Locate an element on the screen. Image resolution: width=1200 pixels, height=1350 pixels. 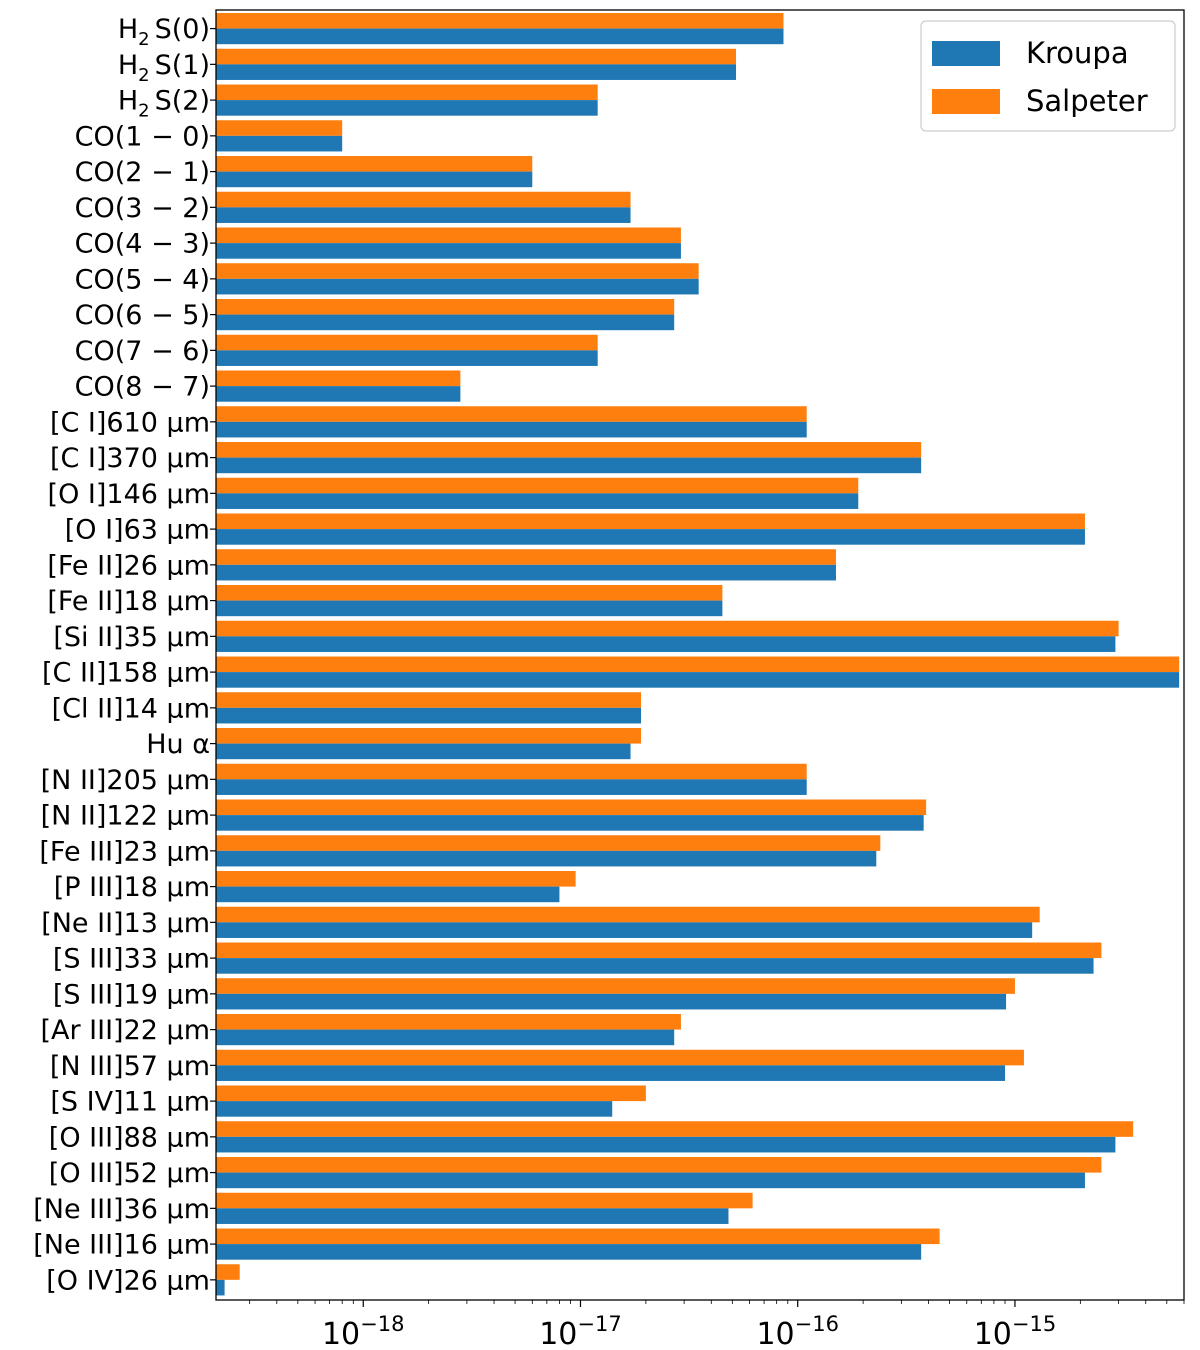
legend-label-kroupa: Kroupa is located at coordinates (1077, 53).